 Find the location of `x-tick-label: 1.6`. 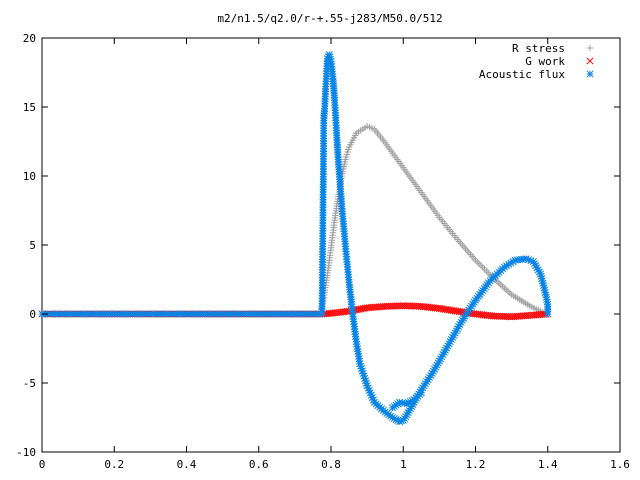

x-tick-label: 1.6 is located at coordinates (620, 464).